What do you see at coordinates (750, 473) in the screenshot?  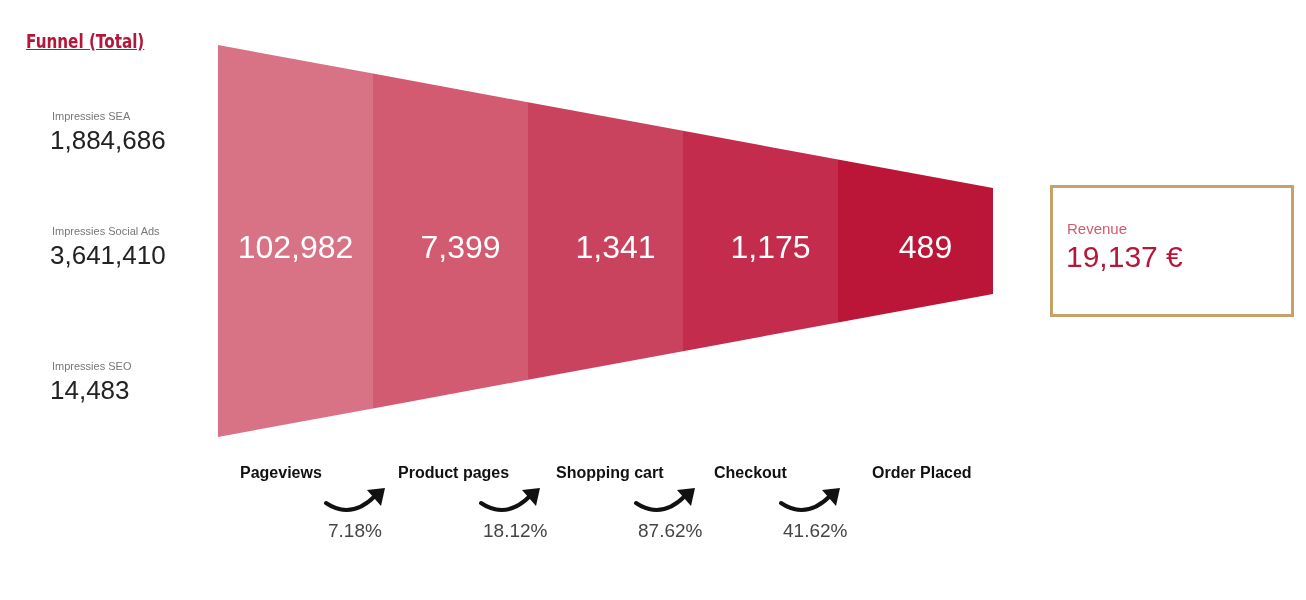 I see `category-label: Checkout` at bounding box center [750, 473].